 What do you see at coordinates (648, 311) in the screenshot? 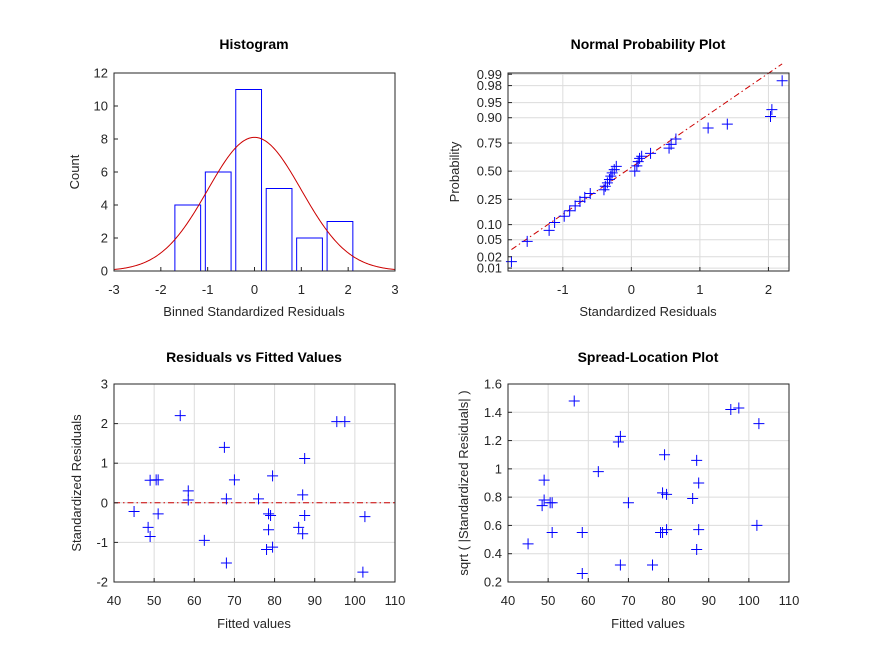
I see `normal-probability-x-label: Standardized Residuals` at bounding box center [648, 311].